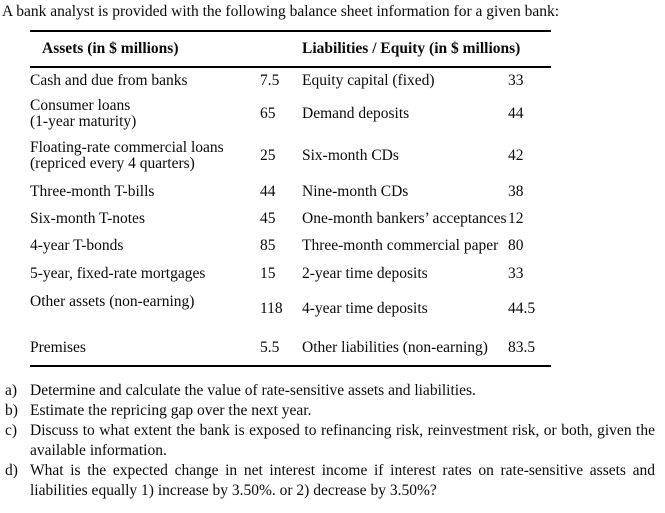 Image resolution: width=665 pixels, height=513 pixels. What do you see at coordinates (522, 308) in the screenshot?
I see `liability-value: 44.5` at bounding box center [522, 308].